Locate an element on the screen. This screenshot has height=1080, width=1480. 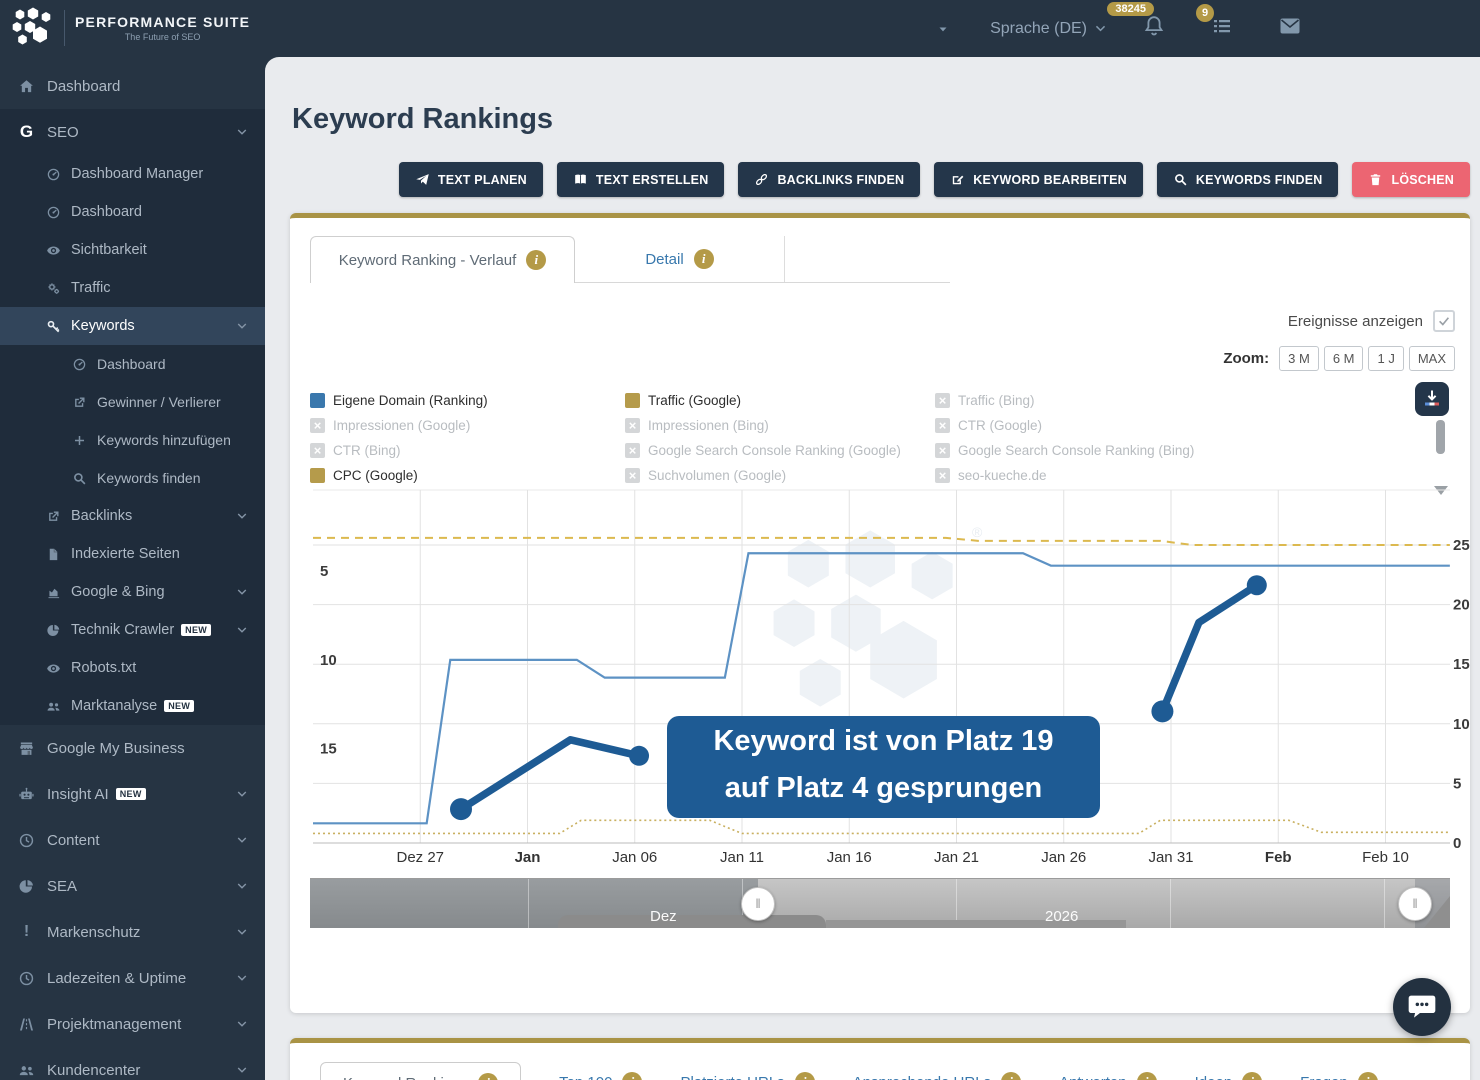
check-icon is located at coordinates (1444, 321).